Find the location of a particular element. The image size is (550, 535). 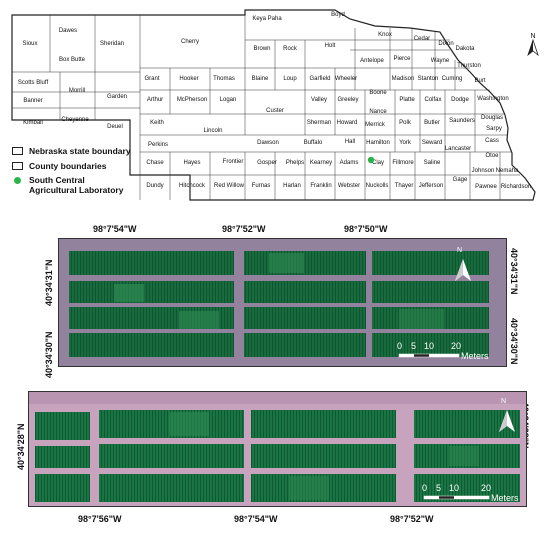

panel1-scalebar is located at coordinates (429, 355).